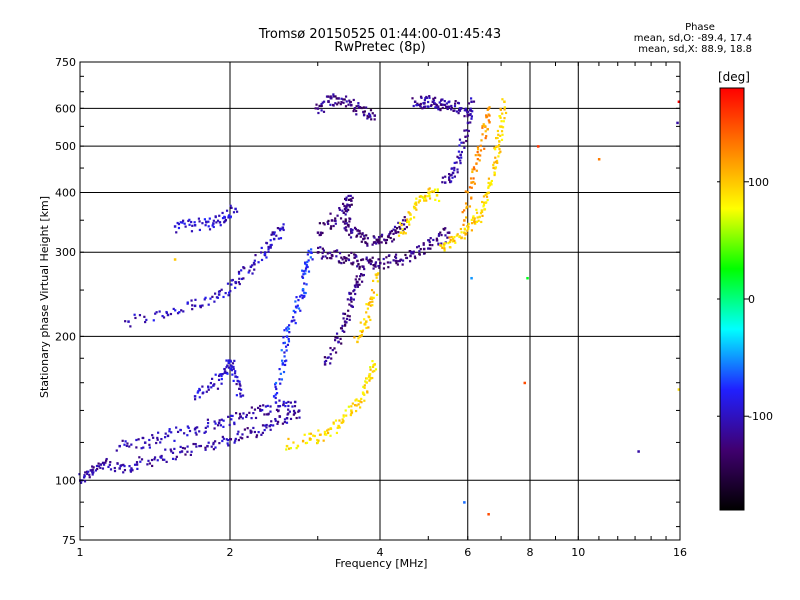  I want to click on outlier-point, so click(638, 451).